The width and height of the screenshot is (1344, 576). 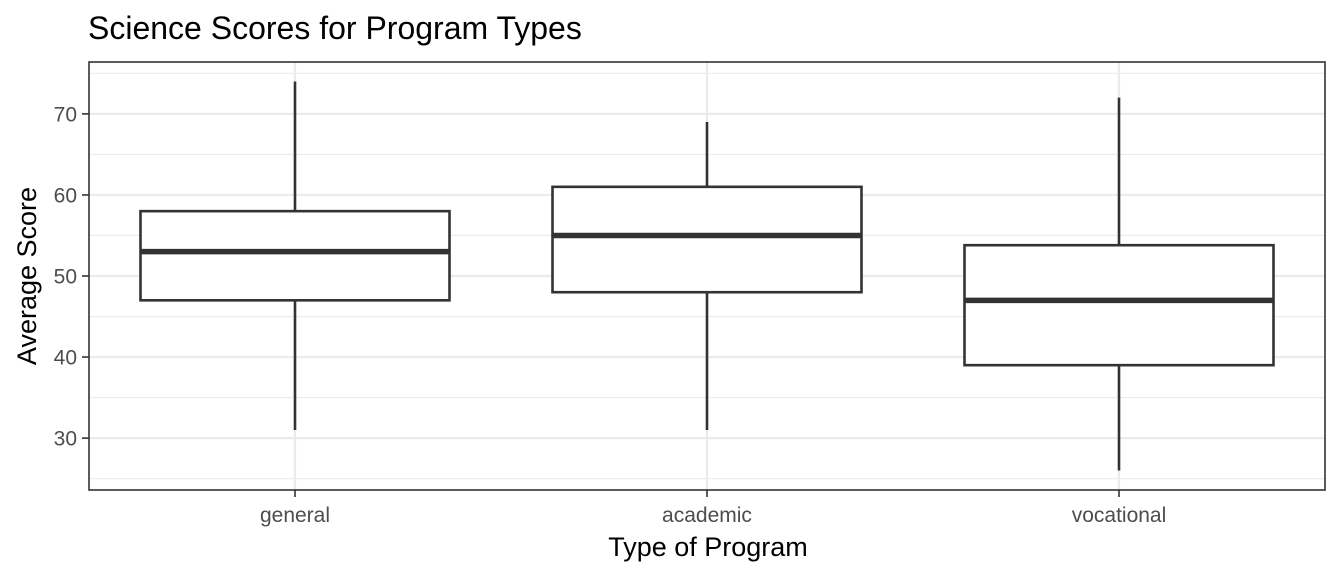 What do you see at coordinates (27, 276) in the screenshot?
I see `y-axis-title: Average Score` at bounding box center [27, 276].